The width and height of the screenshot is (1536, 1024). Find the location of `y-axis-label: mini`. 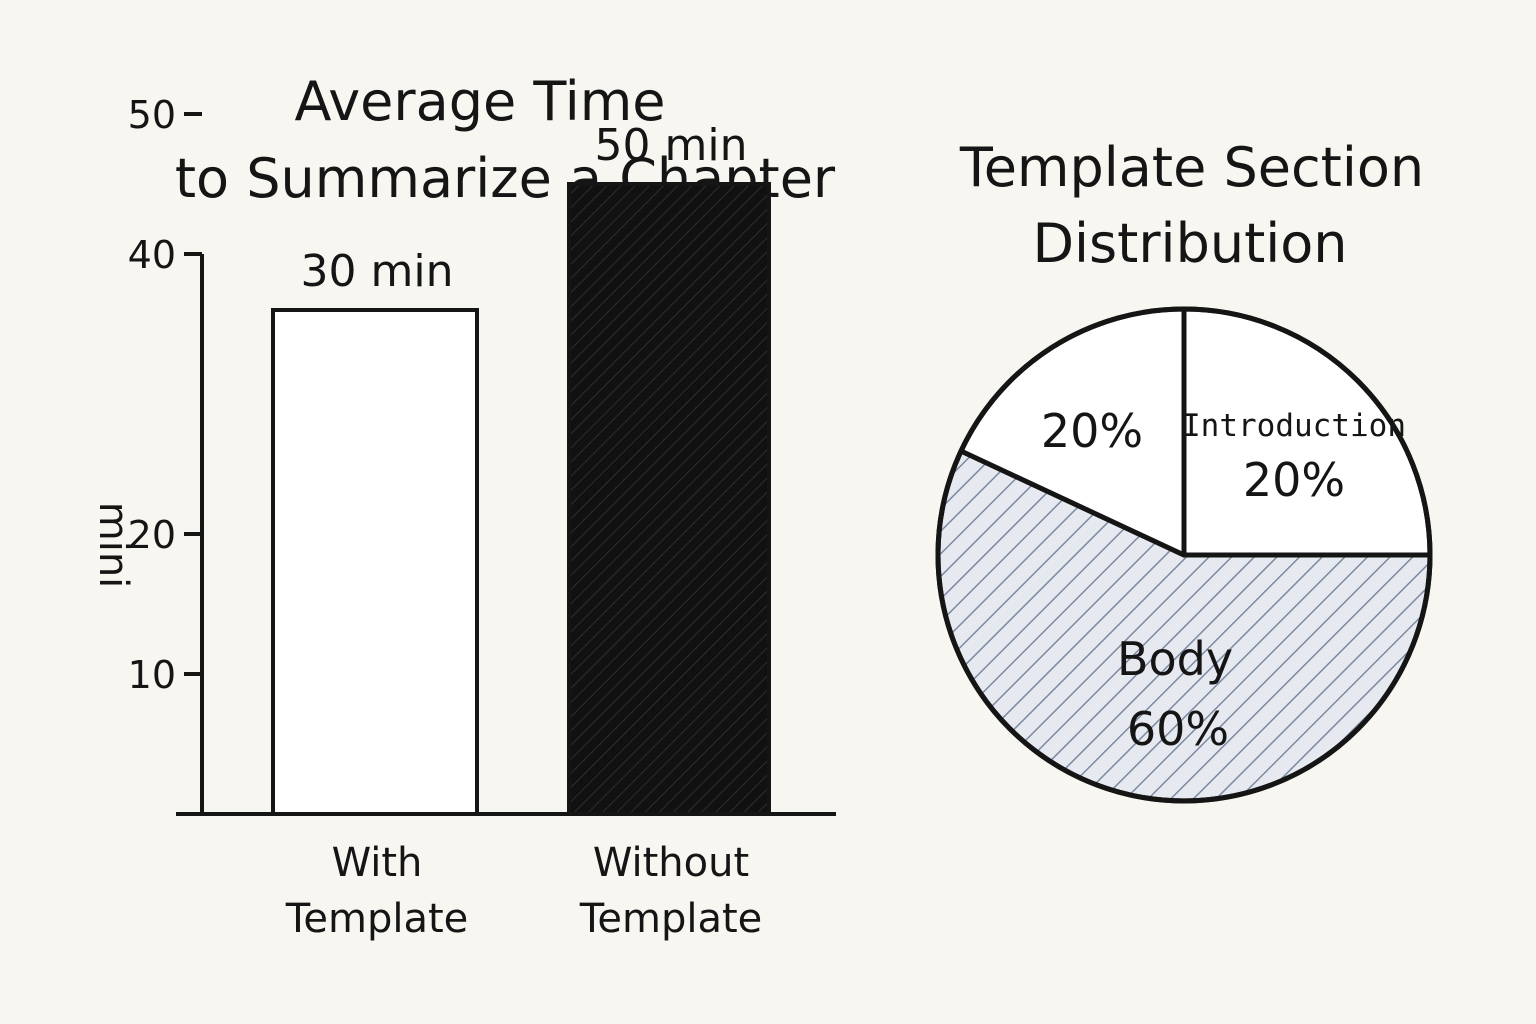

y-axis-label: mini is located at coordinates (113, 545).